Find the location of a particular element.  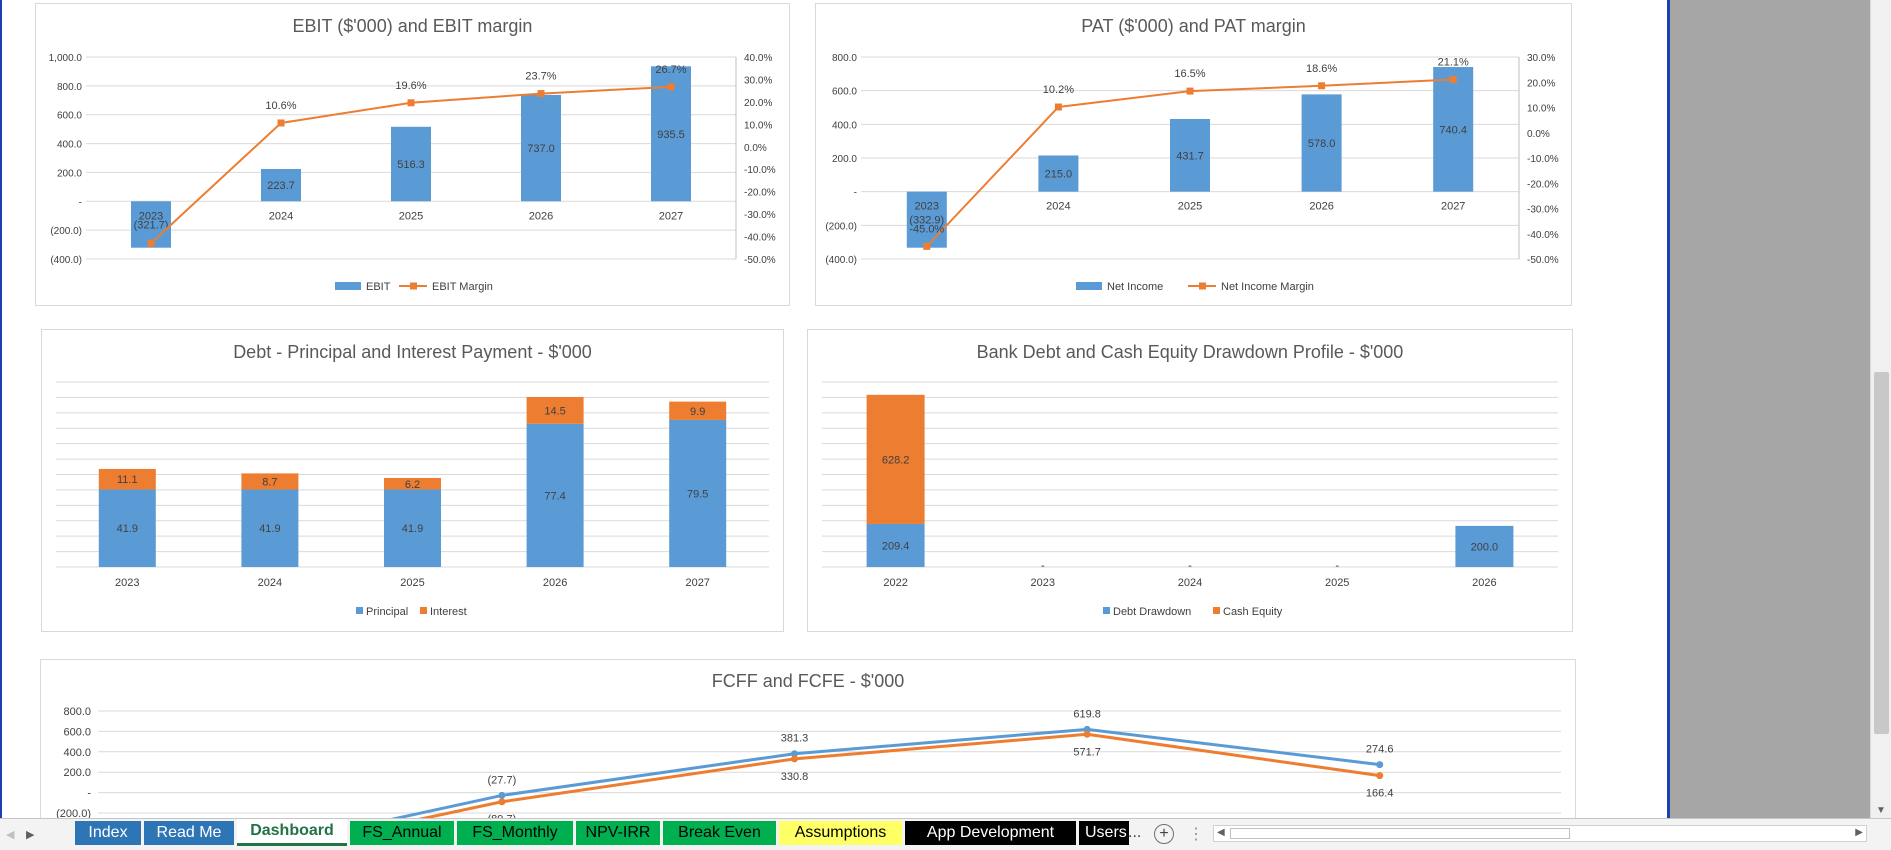

bar-data-label: (321.7) is located at coordinates (151, 225).